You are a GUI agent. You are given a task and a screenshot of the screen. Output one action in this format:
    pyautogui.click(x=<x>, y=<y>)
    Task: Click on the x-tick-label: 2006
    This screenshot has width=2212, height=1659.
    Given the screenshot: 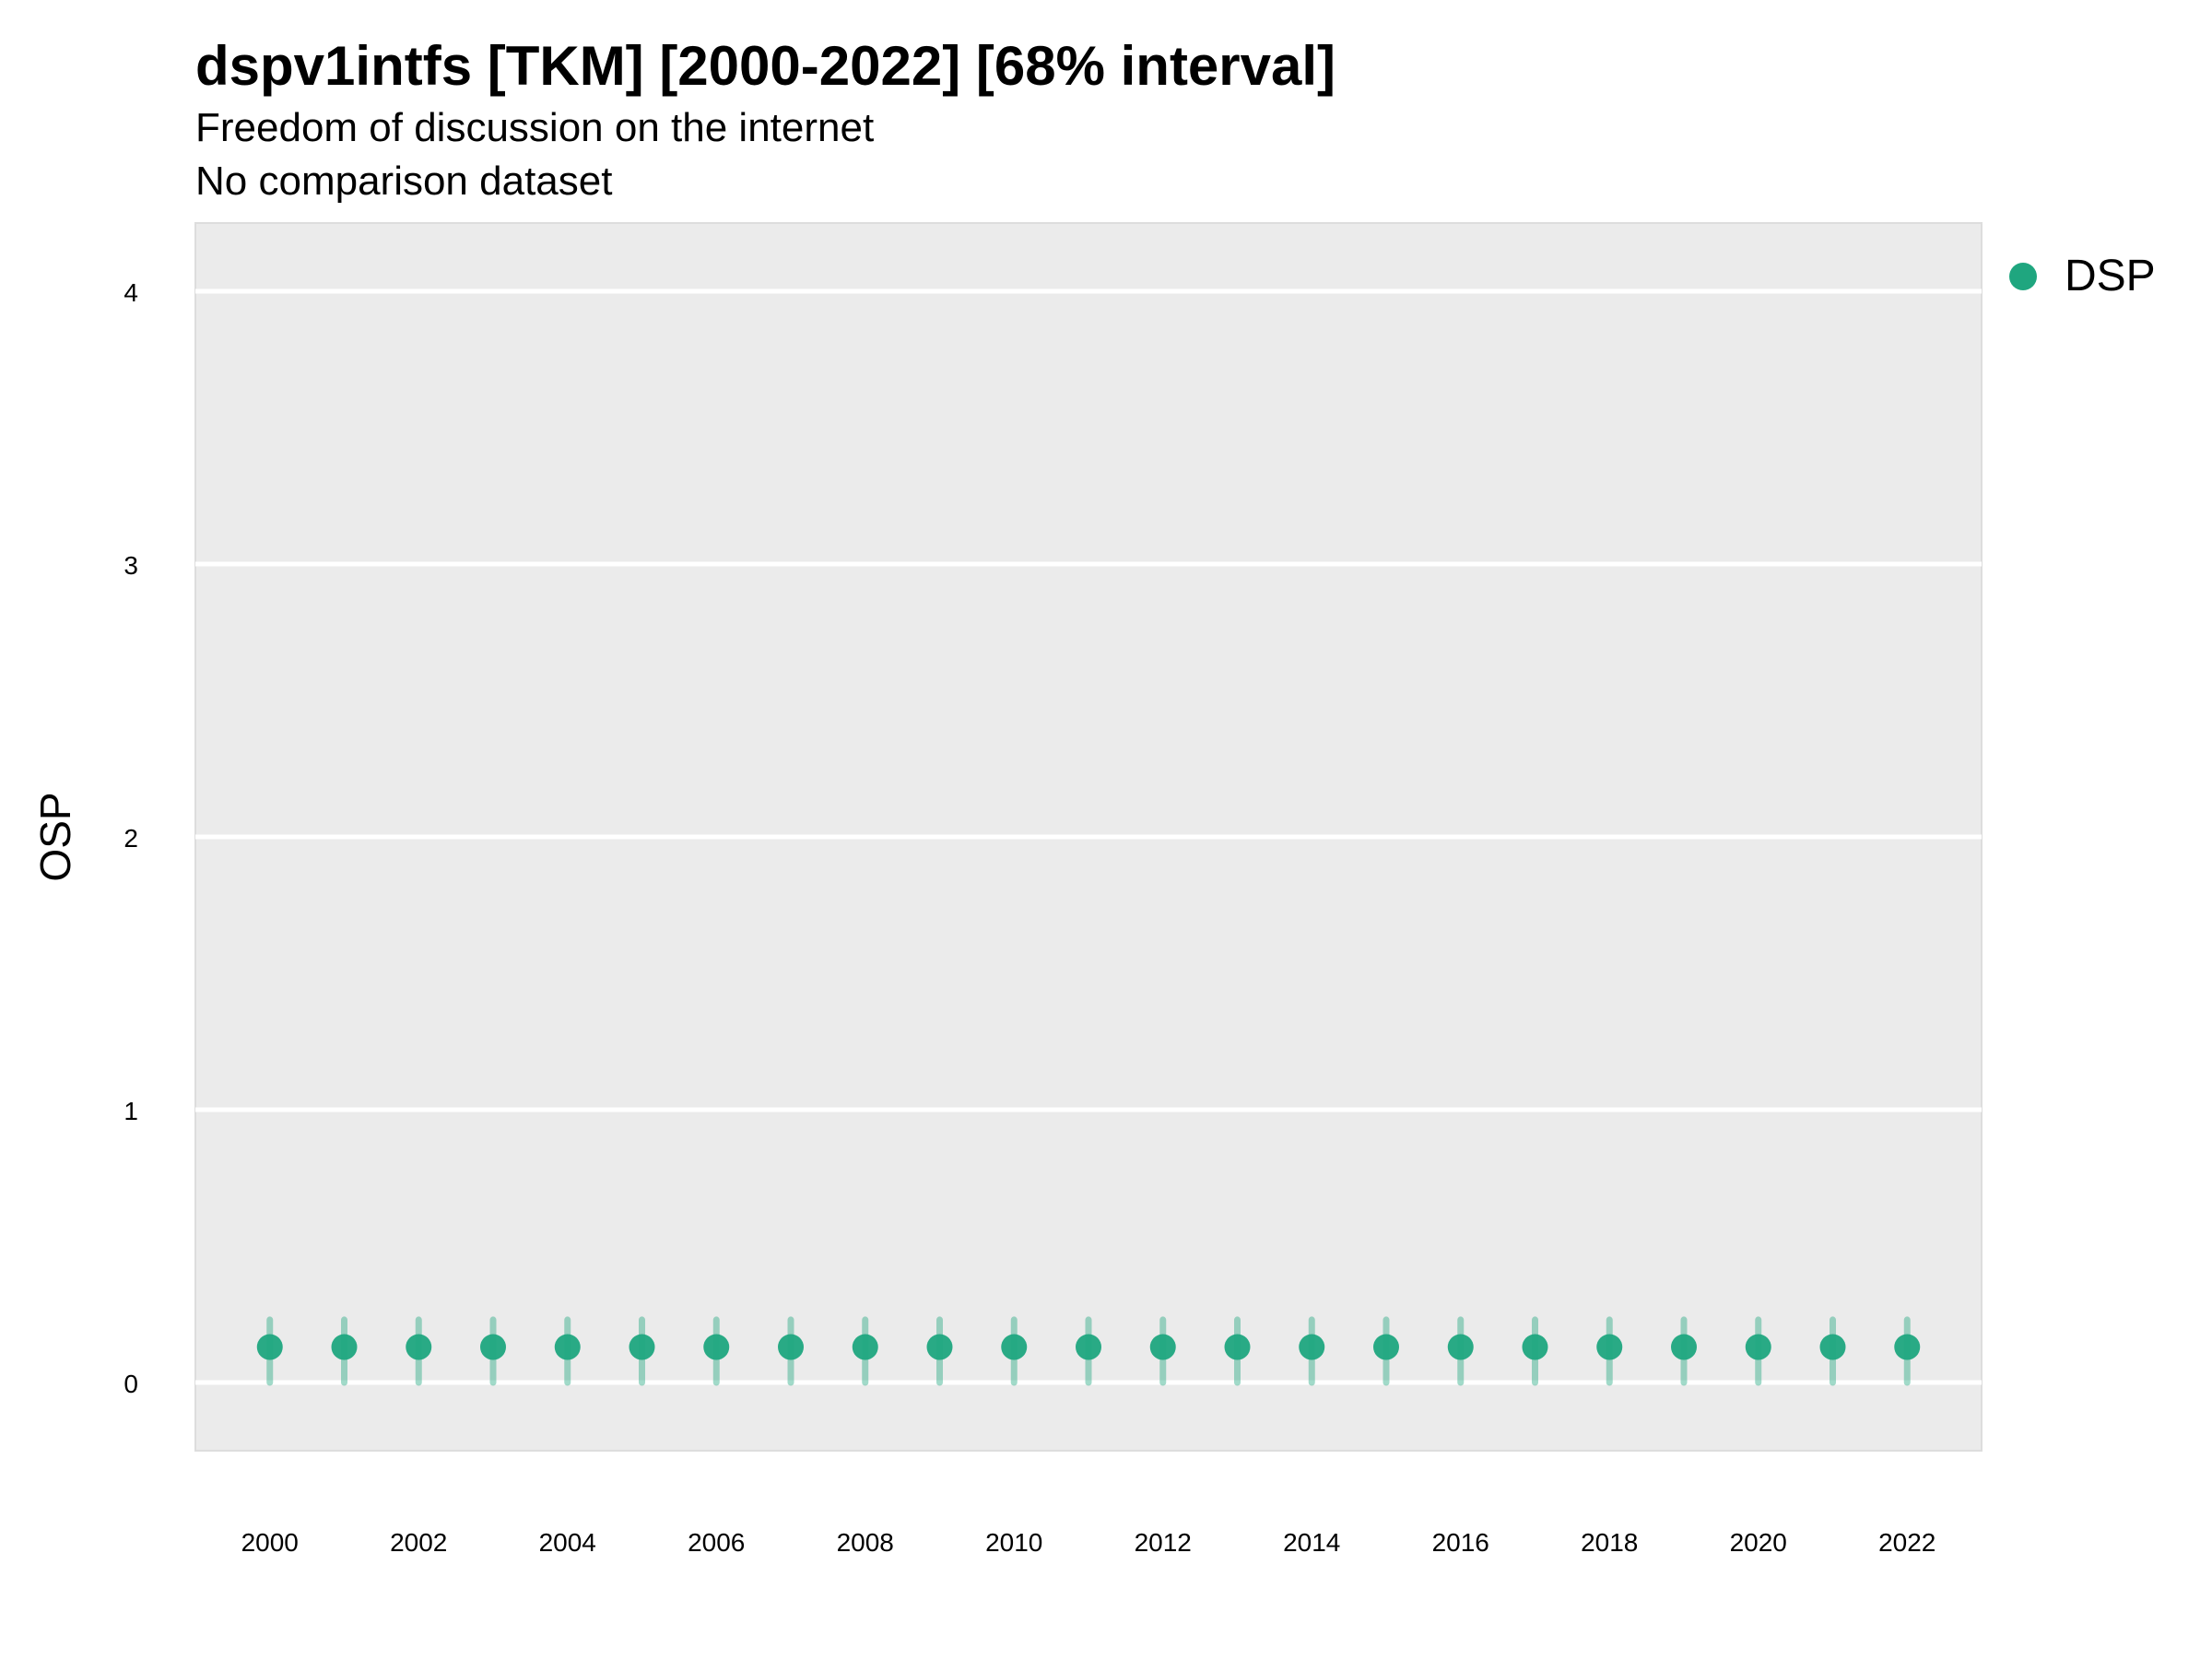 What is the action you would take?
    pyautogui.click(x=716, y=1542)
    